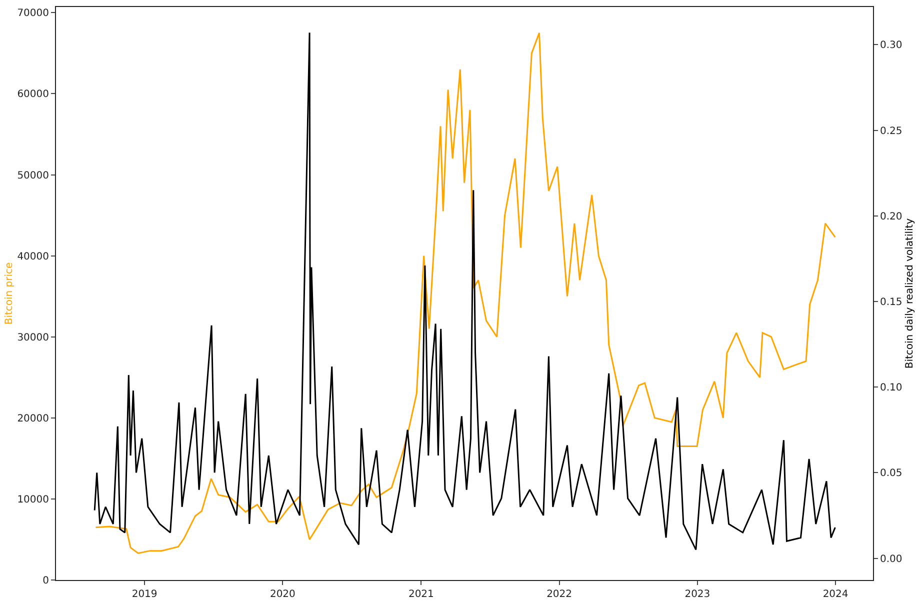  Describe the element at coordinates (835, 594) in the screenshot. I see `x-tick-label: 2024` at that location.